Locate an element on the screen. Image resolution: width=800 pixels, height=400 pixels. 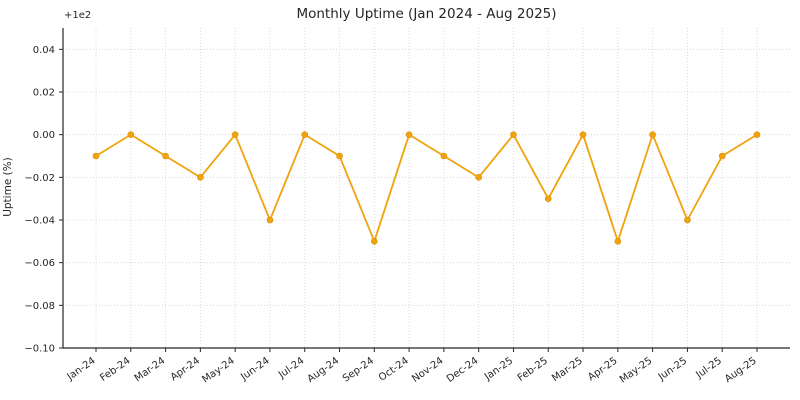
y-tick-label: −0.08 is located at coordinates (39, 306).